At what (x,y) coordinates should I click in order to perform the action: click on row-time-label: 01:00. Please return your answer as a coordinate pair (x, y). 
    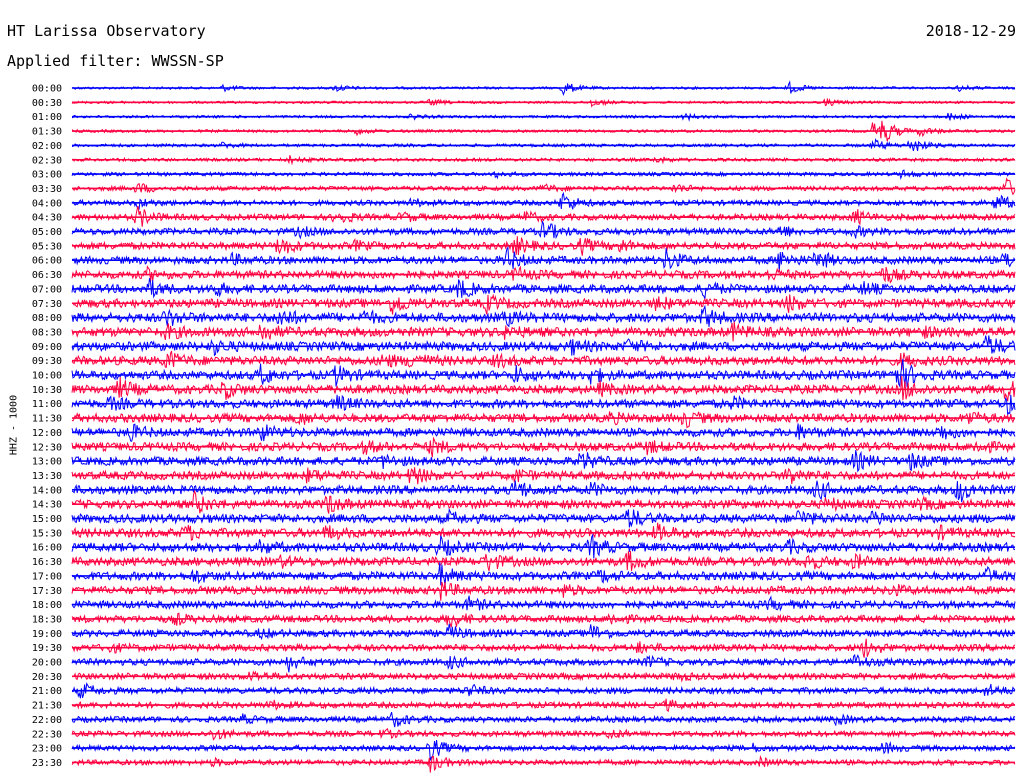
    Looking at the image, I should click on (47, 117).